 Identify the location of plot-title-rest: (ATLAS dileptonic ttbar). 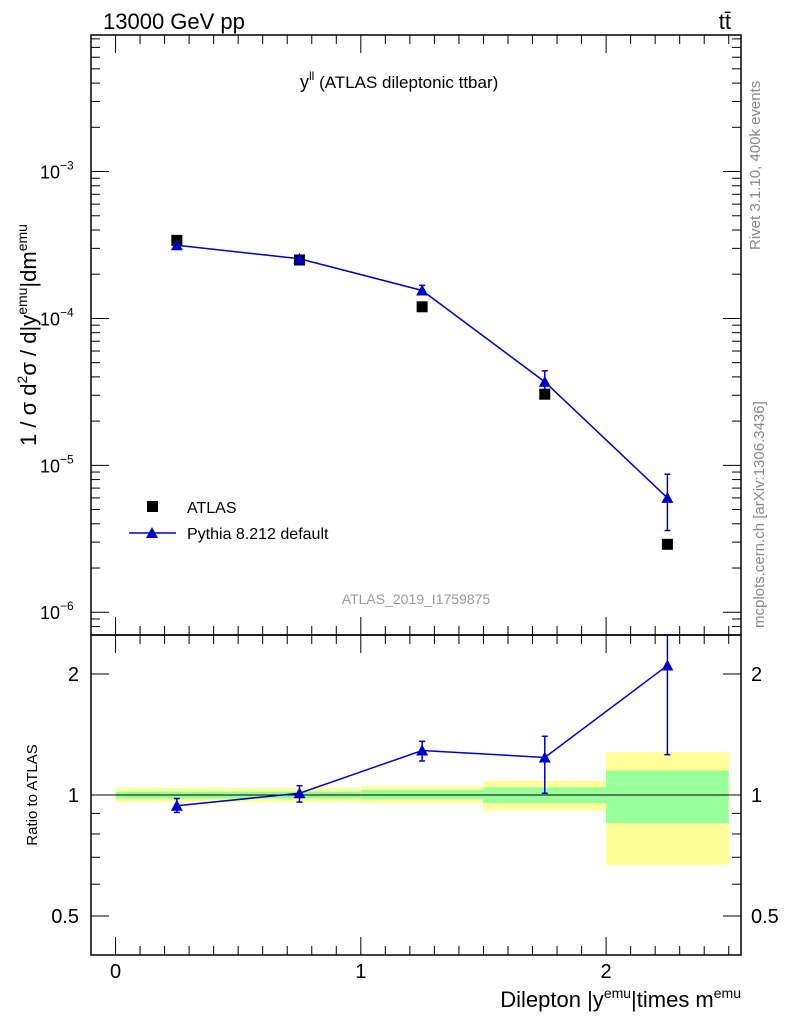
(406, 82).